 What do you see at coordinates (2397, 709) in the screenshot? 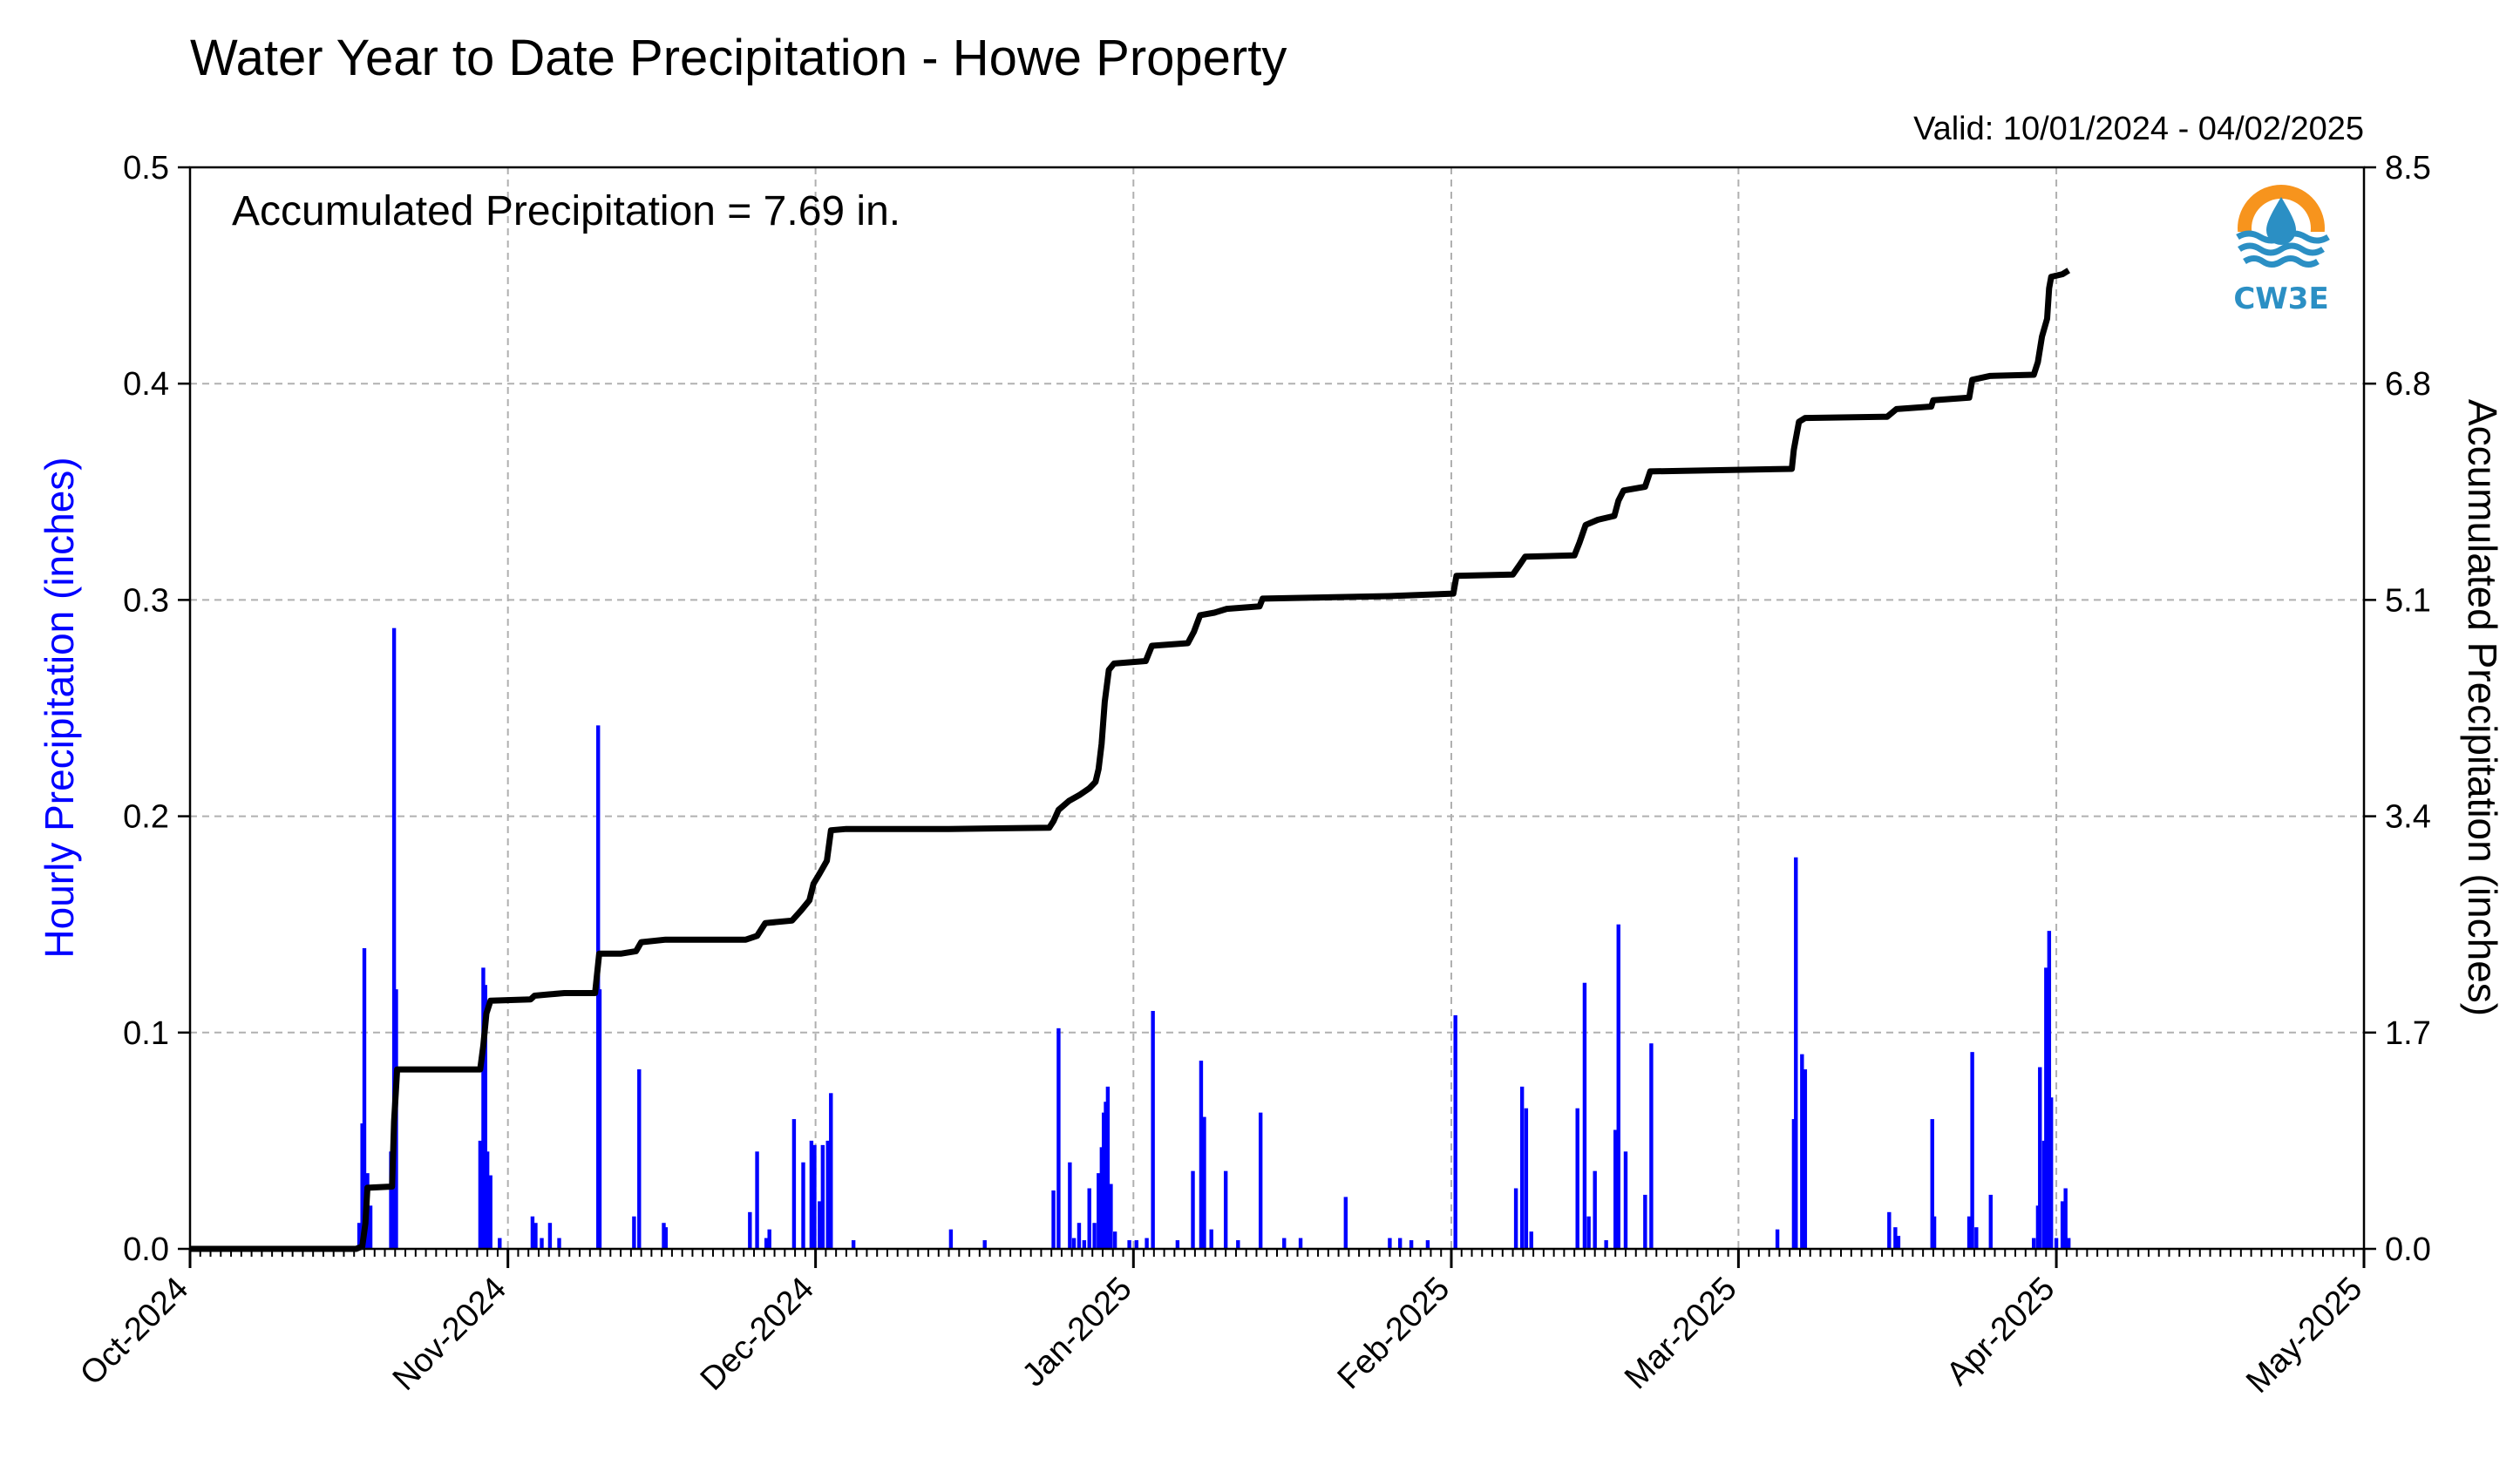
I see `right-axis: 0.0 1.7 3.4 5.1 6.8 8.5` at bounding box center [2397, 709].